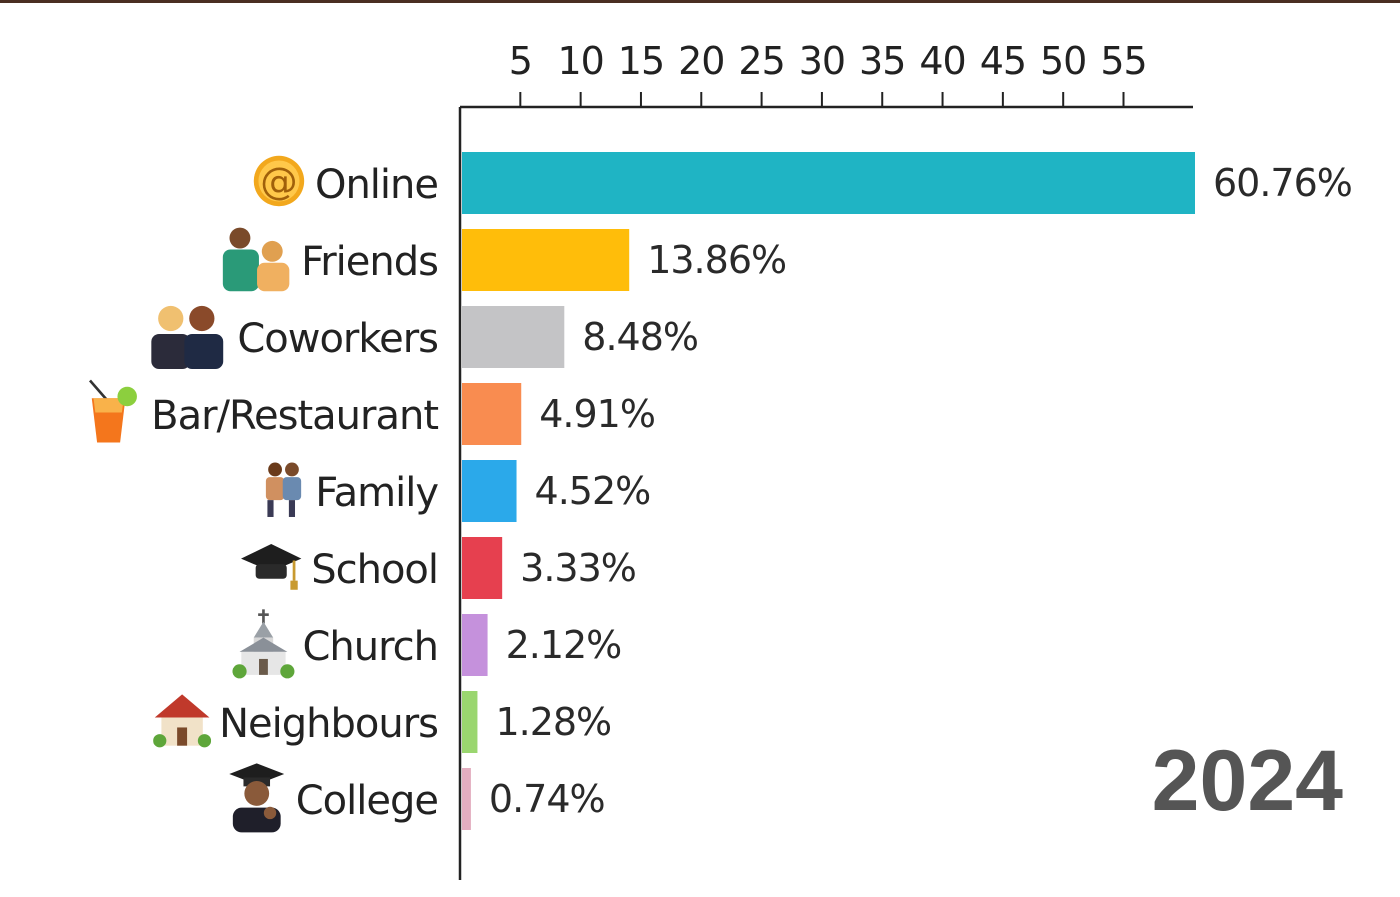 Image resolution: width=1400 pixels, height=897 pixels. Describe the element at coordinates (367, 801) in the screenshot. I see `category-label: College` at that location.